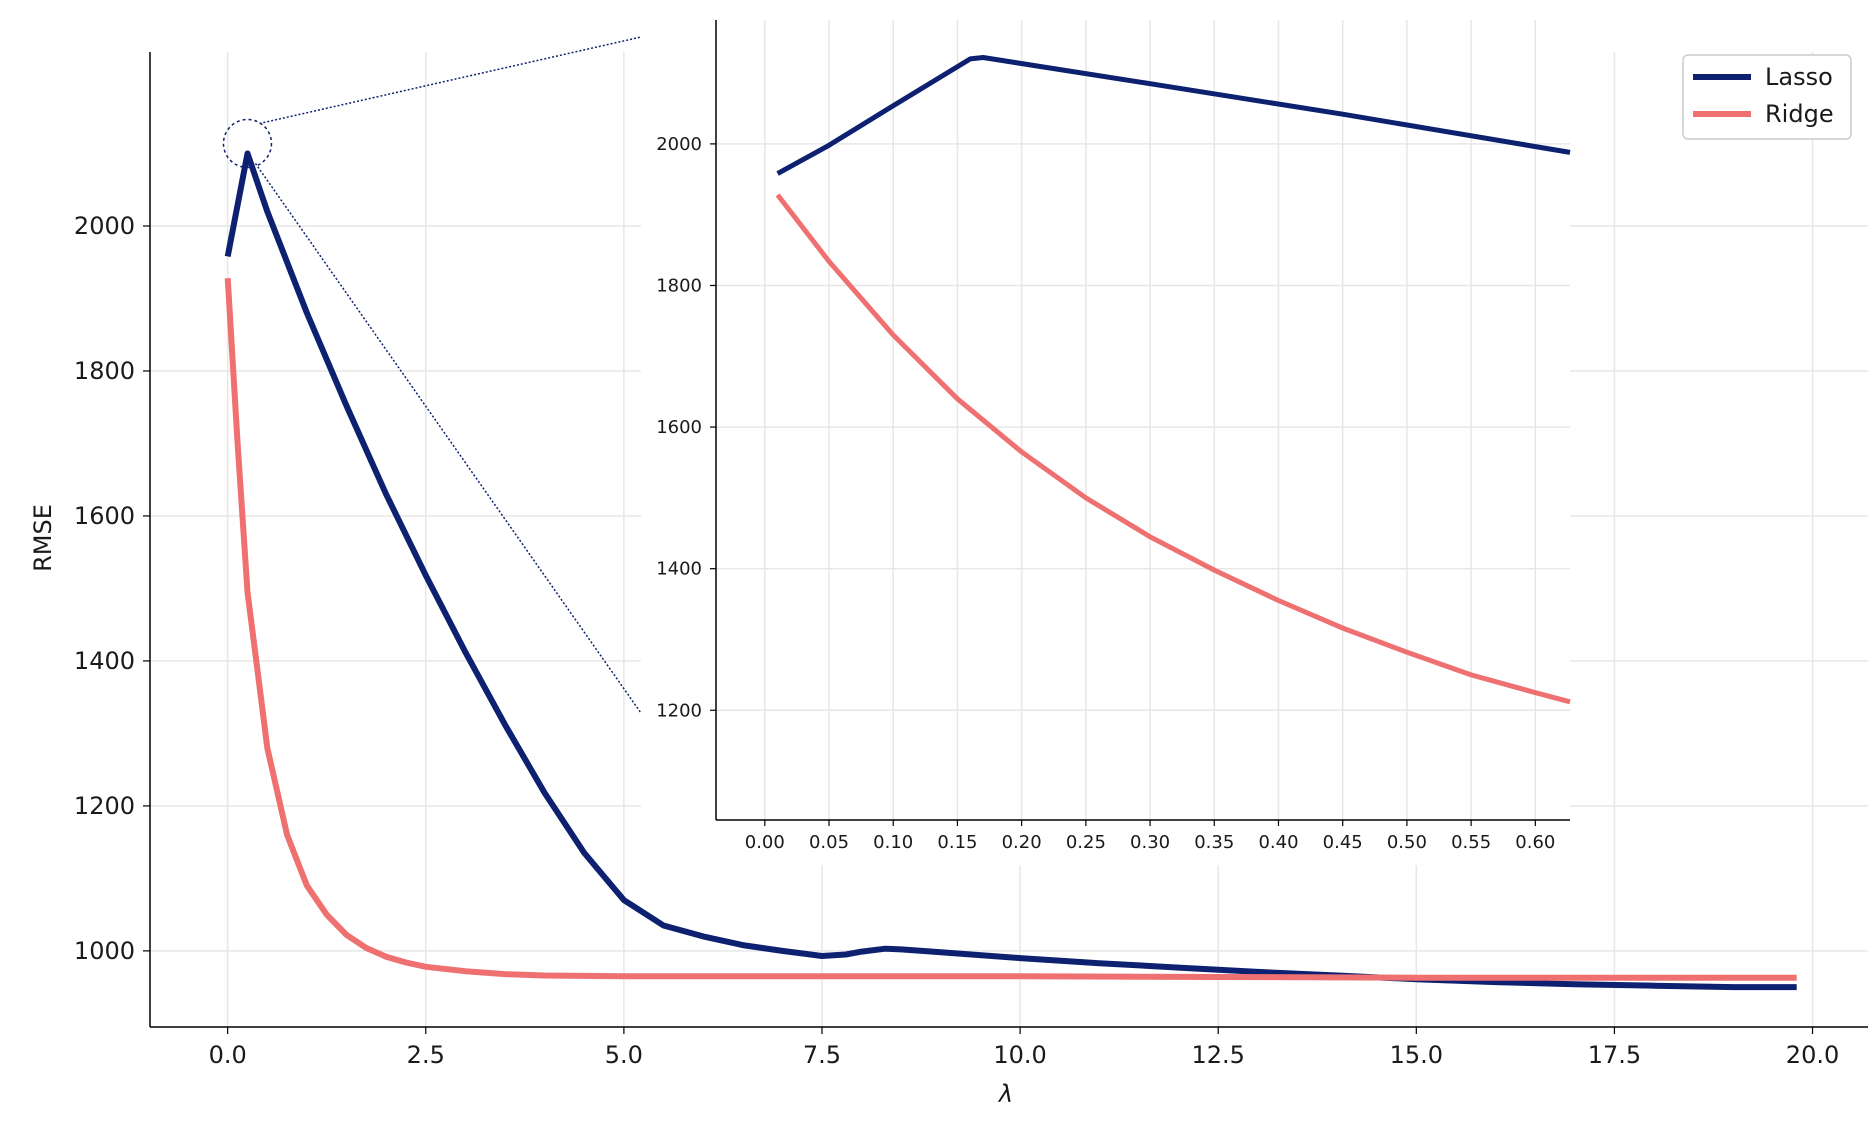  I want to click on x-tick-label: 0.25, so click(1086, 842).